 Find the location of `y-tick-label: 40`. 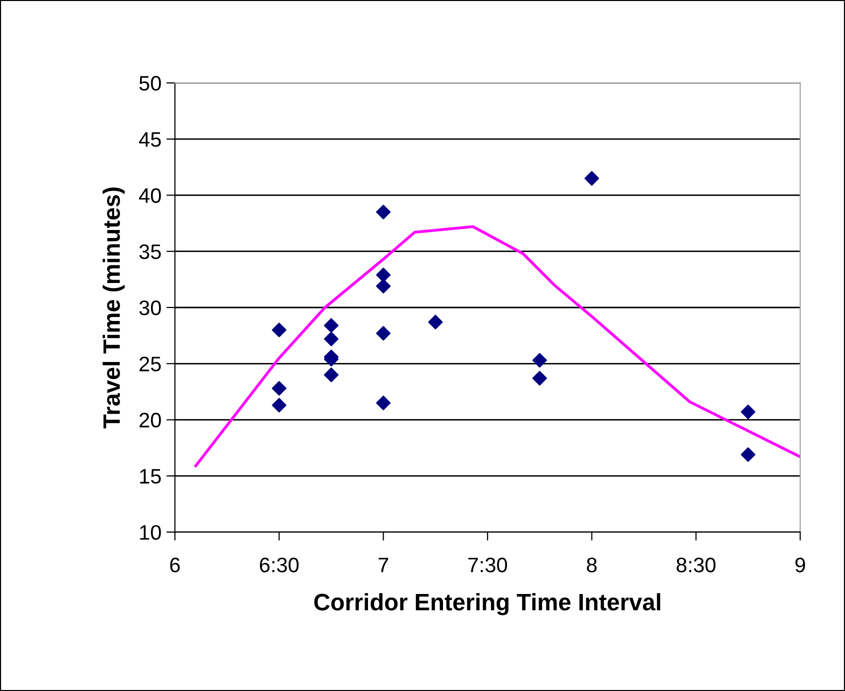

y-tick-label: 40 is located at coordinates (150, 195).